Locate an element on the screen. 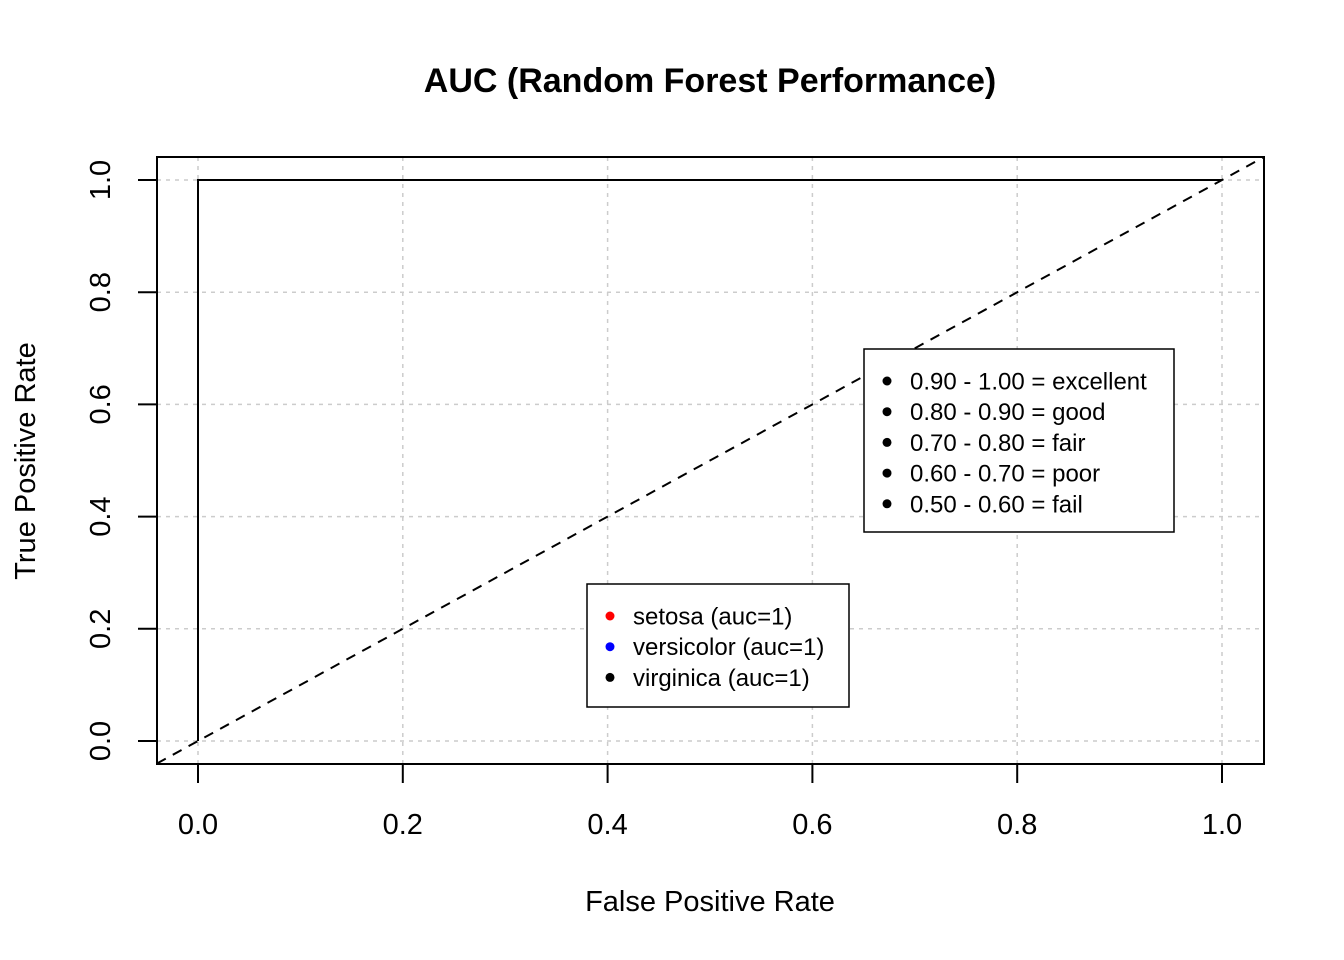 This screenshot has width=1344, height=960. legend-series-label-0: setosa (auc=1) is located at coordinates (712, 617).